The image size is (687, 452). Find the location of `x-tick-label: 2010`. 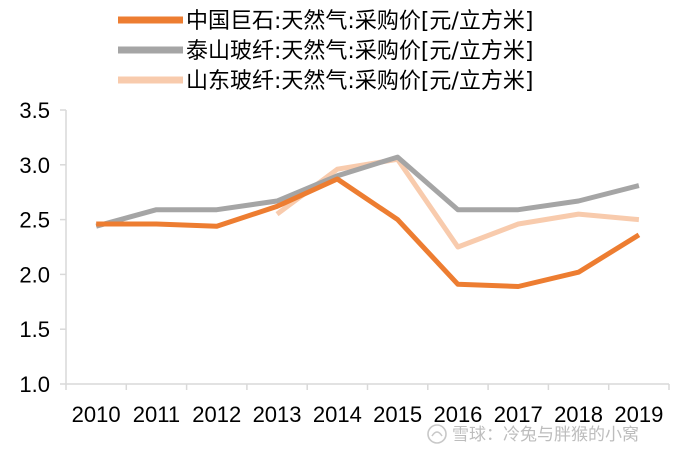

x-tick-label: 2010 is located at coordinates (96, 414).